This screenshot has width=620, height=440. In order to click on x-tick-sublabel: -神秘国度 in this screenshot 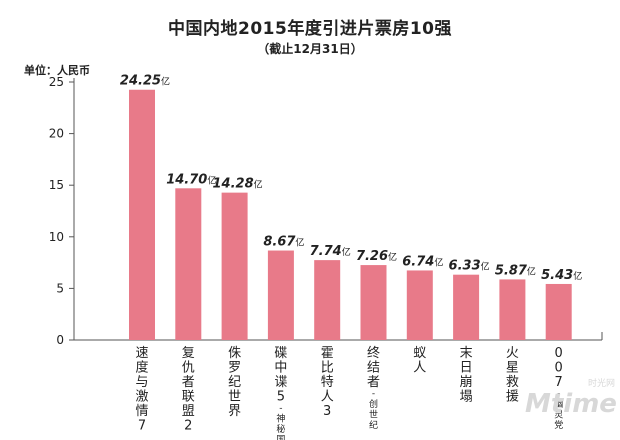, I will do `click(280, 422)`.